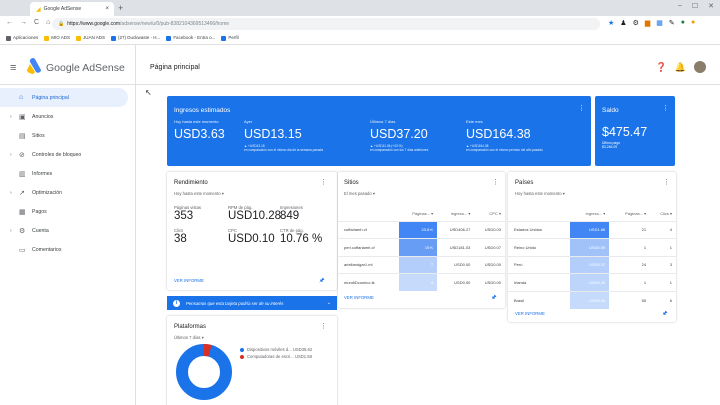  Describe the element at coordinates (64, 97) in the screenshot. I see `sidebar-item: ⌂ Página principal` at that location.